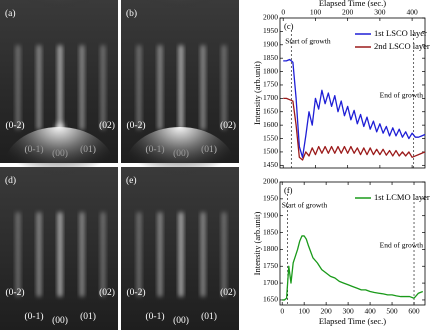 This screenshot has width=430, height=330. What do you see at coordinates (402, 46) in the screenshot?
I see `legend-label: 2nd LSCO layer` at bounding box center [402, 46].